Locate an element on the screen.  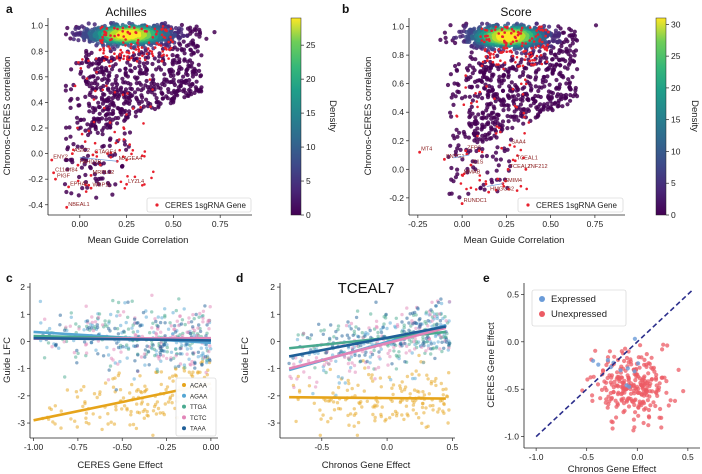
colorbar-tick-label: 10 is located at coordinates (311, 147).